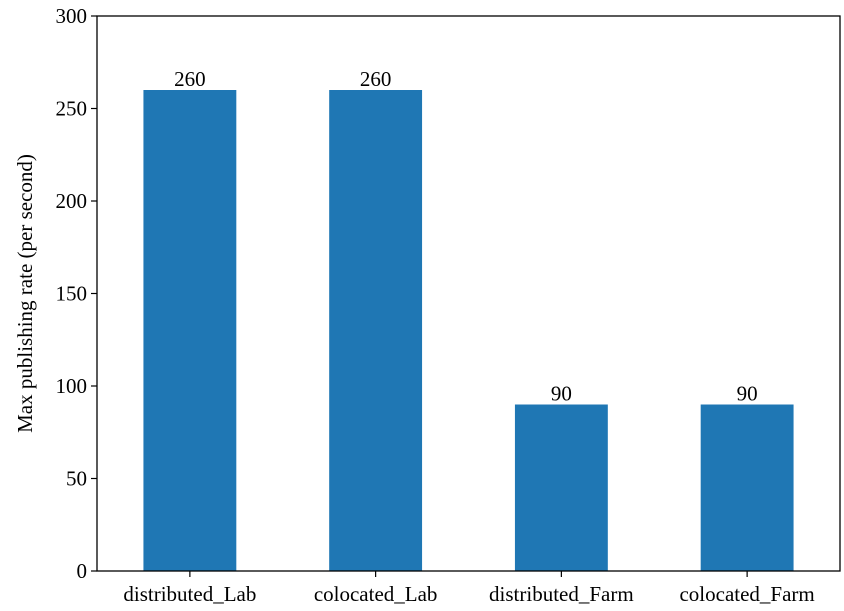 The height and width of the screenshot is (611, 844). What do you see at coordinates (189, 594) in the screenshot?
I see `x-tick-label: distributed_Lab` at bounding box center [189, 594].